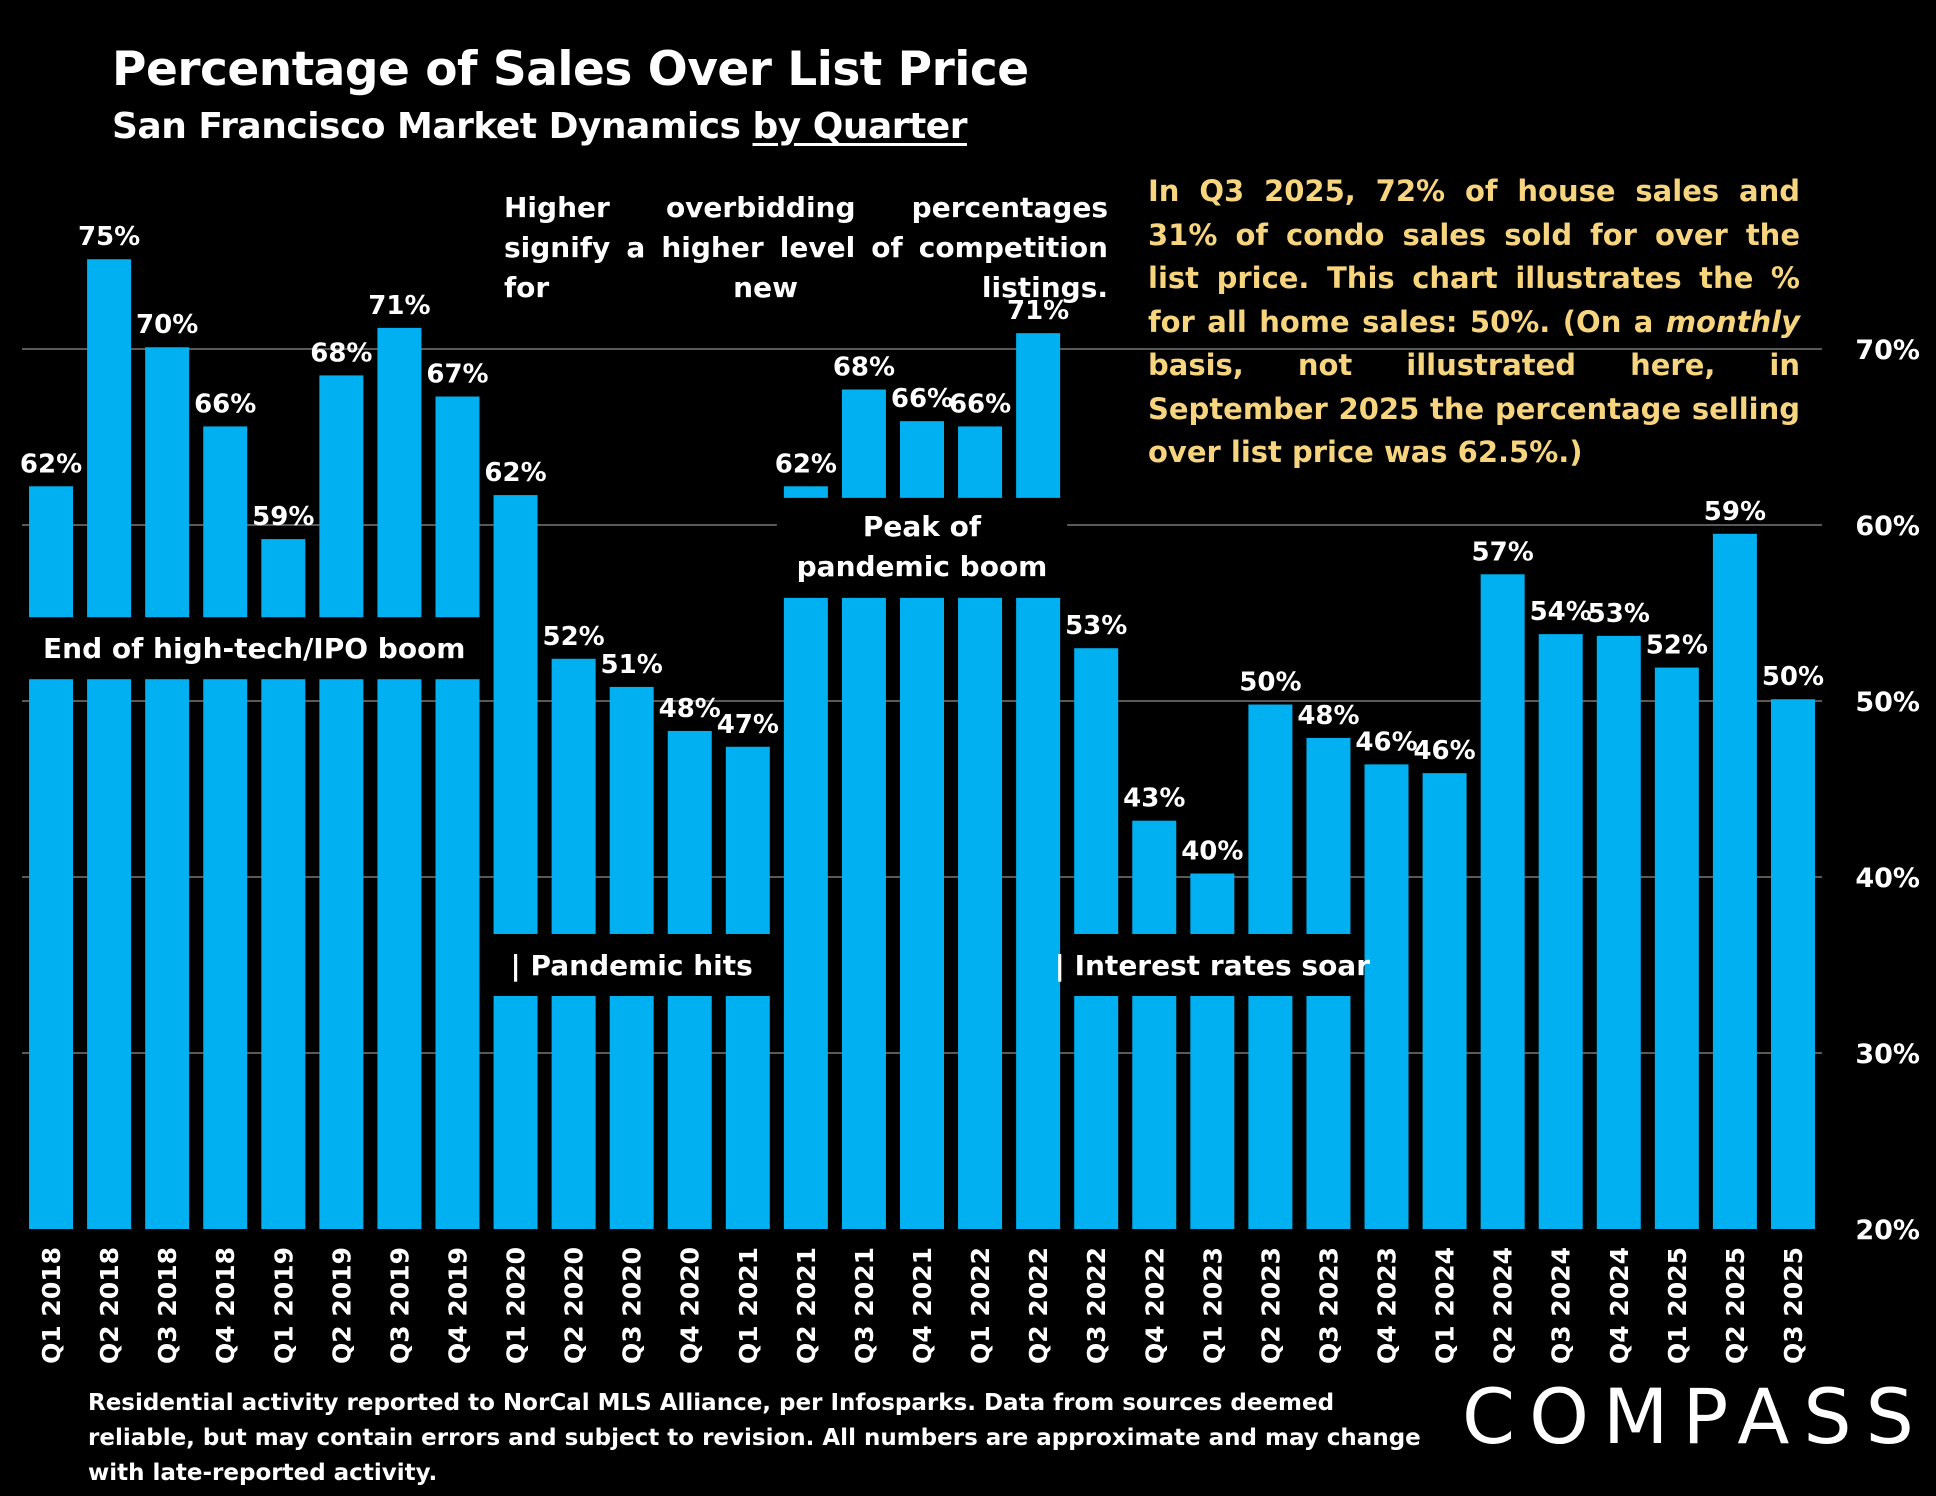  I want to click on data-label: 43%, so click(1154, 799).